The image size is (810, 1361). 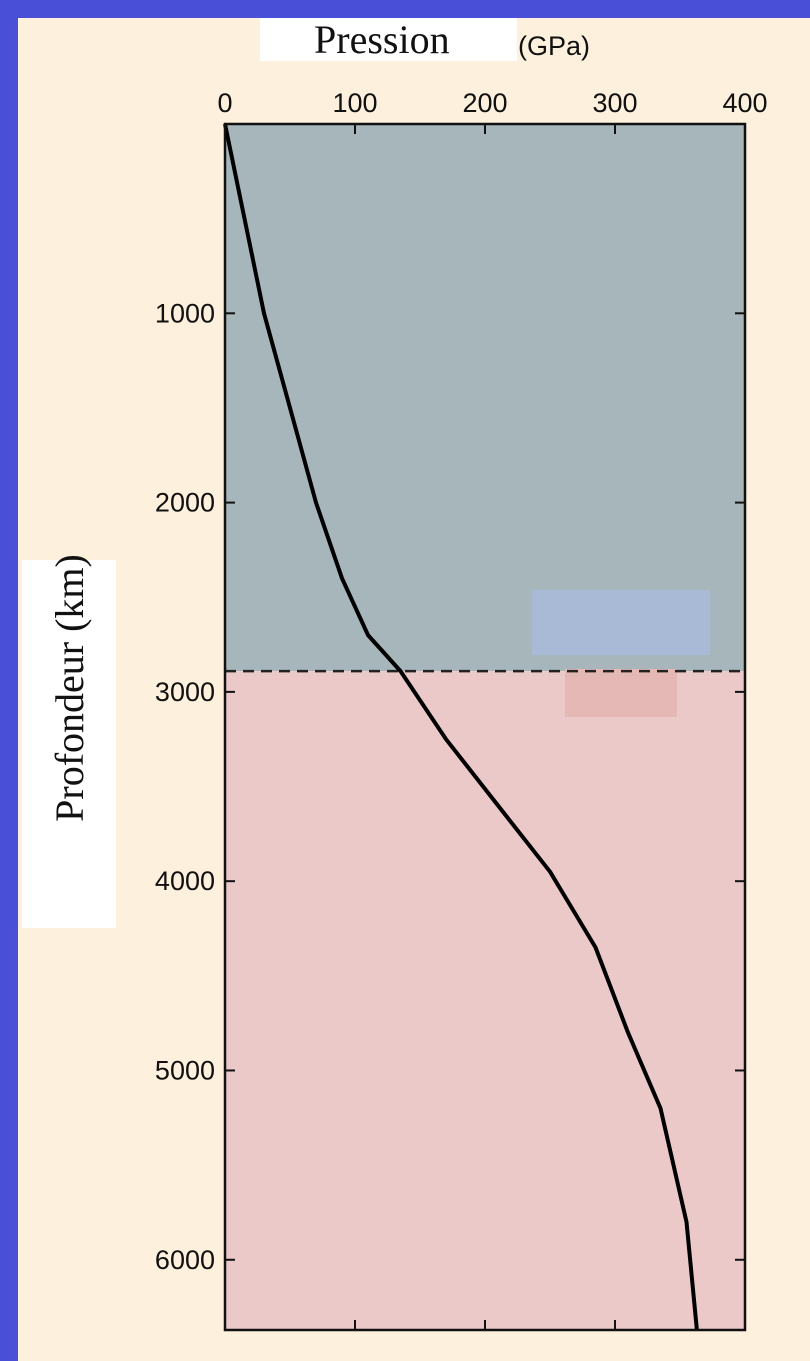 I want to click on xlabel-box, so click(x=388, y=39).